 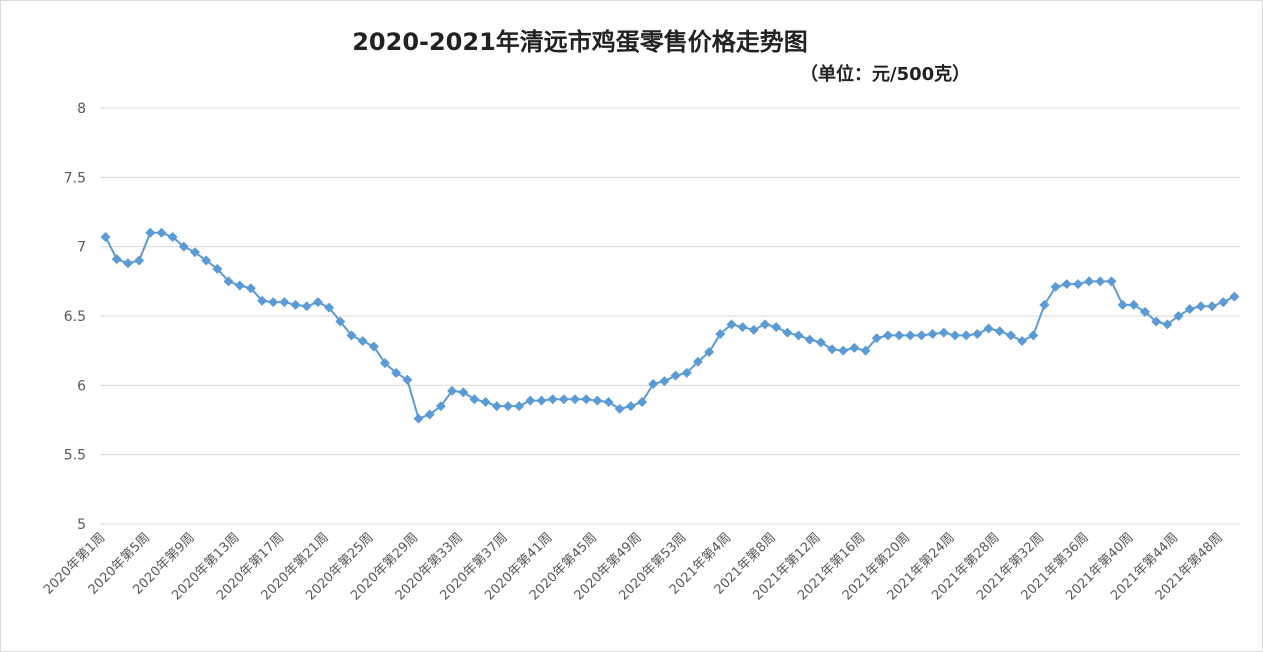 What do you see at coordinates (75, 456) in the screenshot?
I see `y-tick-label: 5.5` at bounding box center [75, 456].